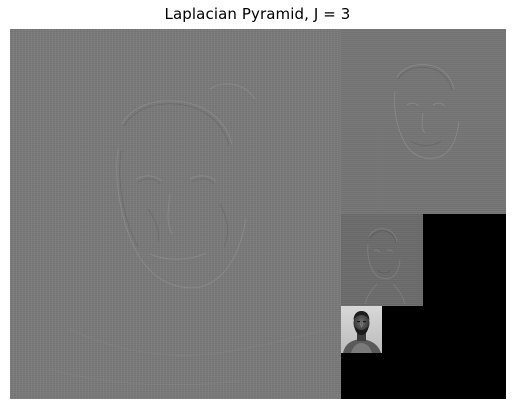  I want to click on gaussian-residual, so click(361, 329).